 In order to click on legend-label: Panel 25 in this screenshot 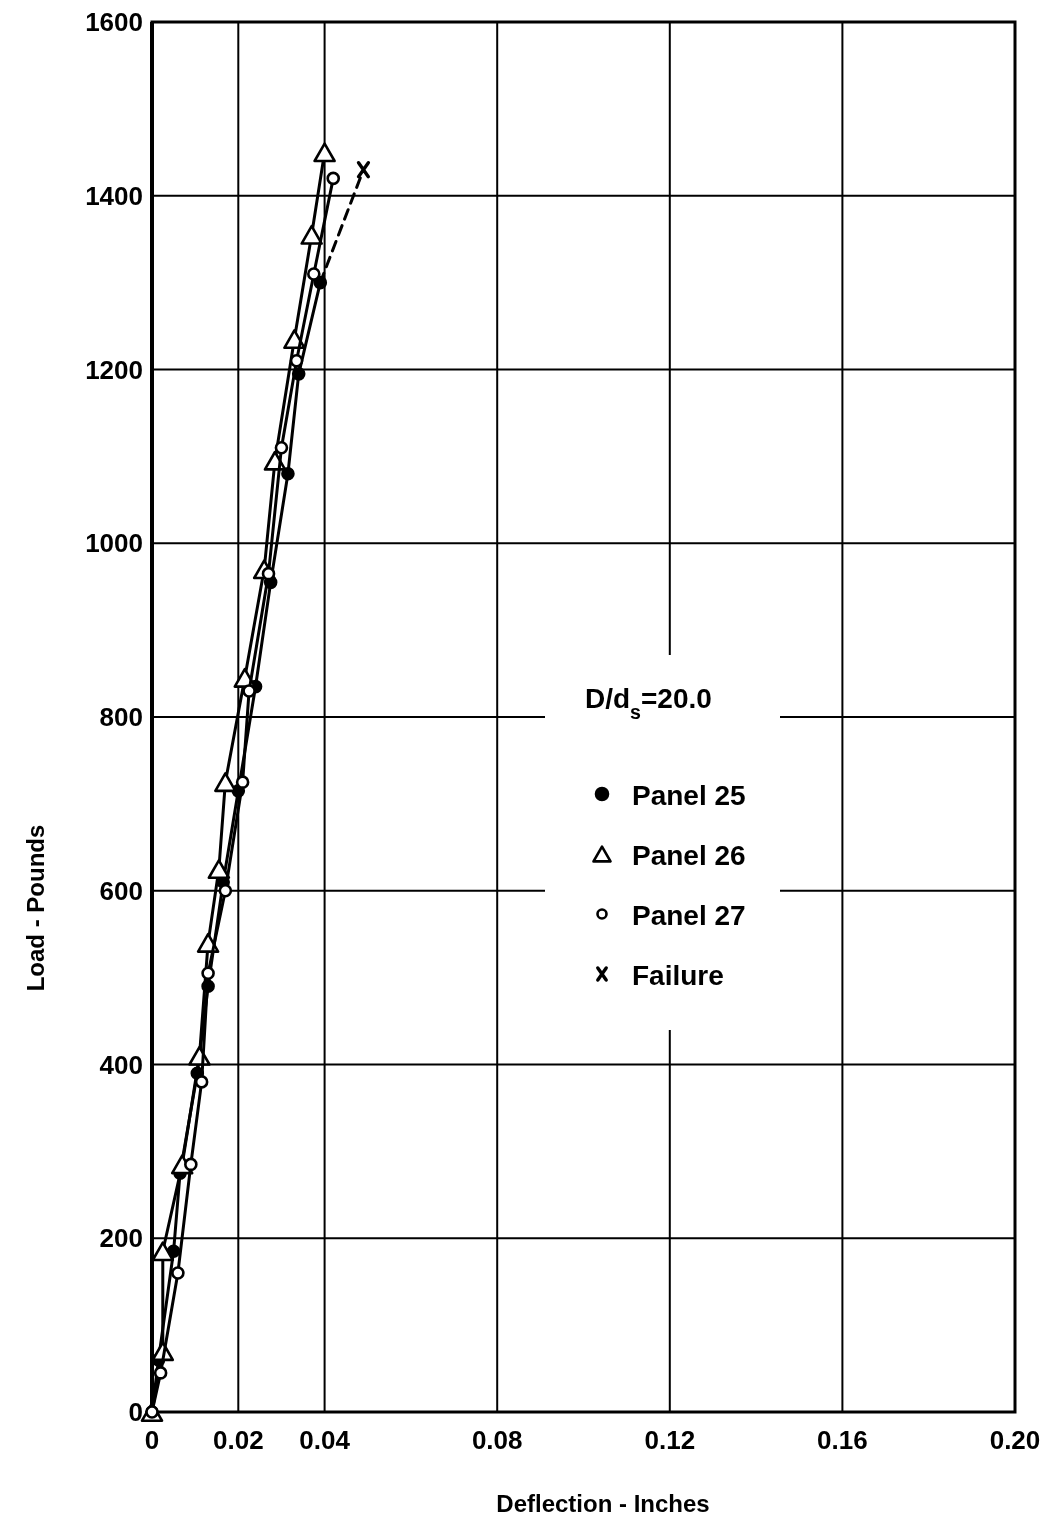, I will do `click(689, 795)`.